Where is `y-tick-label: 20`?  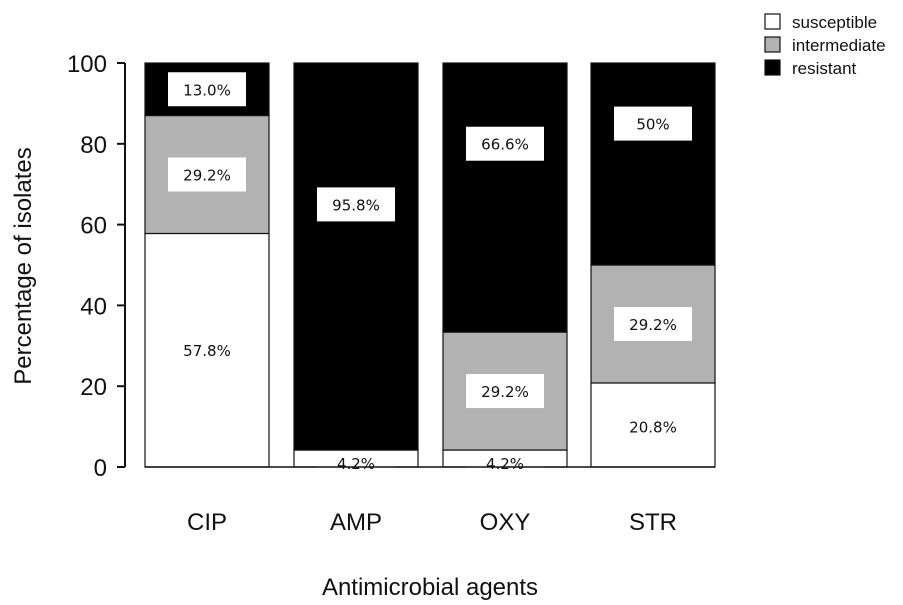 y-tick-label: 20 is located at coordinates (93, 387).